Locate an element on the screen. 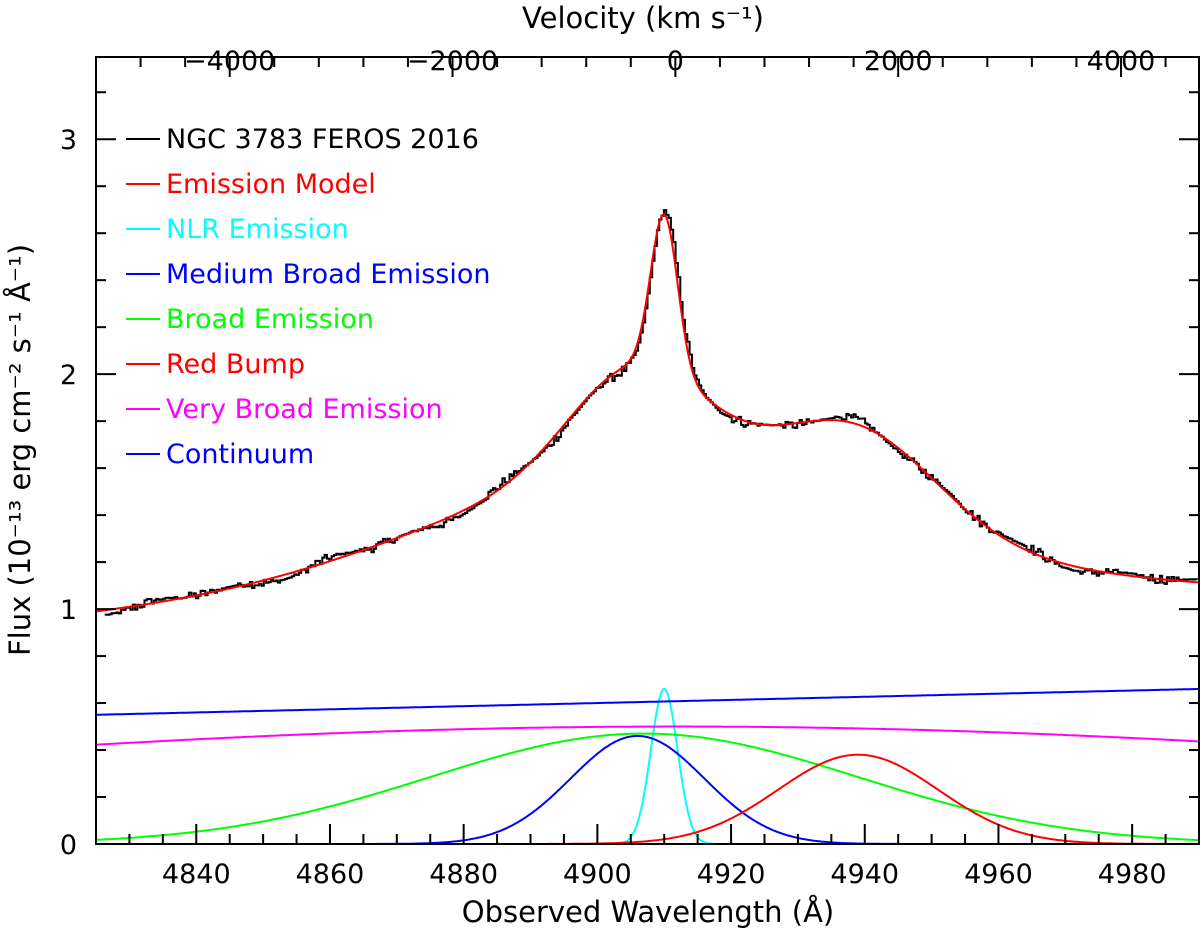 The image size is (1200, 932). x-tick-label: 4960 is located at coordinates (998, 874).